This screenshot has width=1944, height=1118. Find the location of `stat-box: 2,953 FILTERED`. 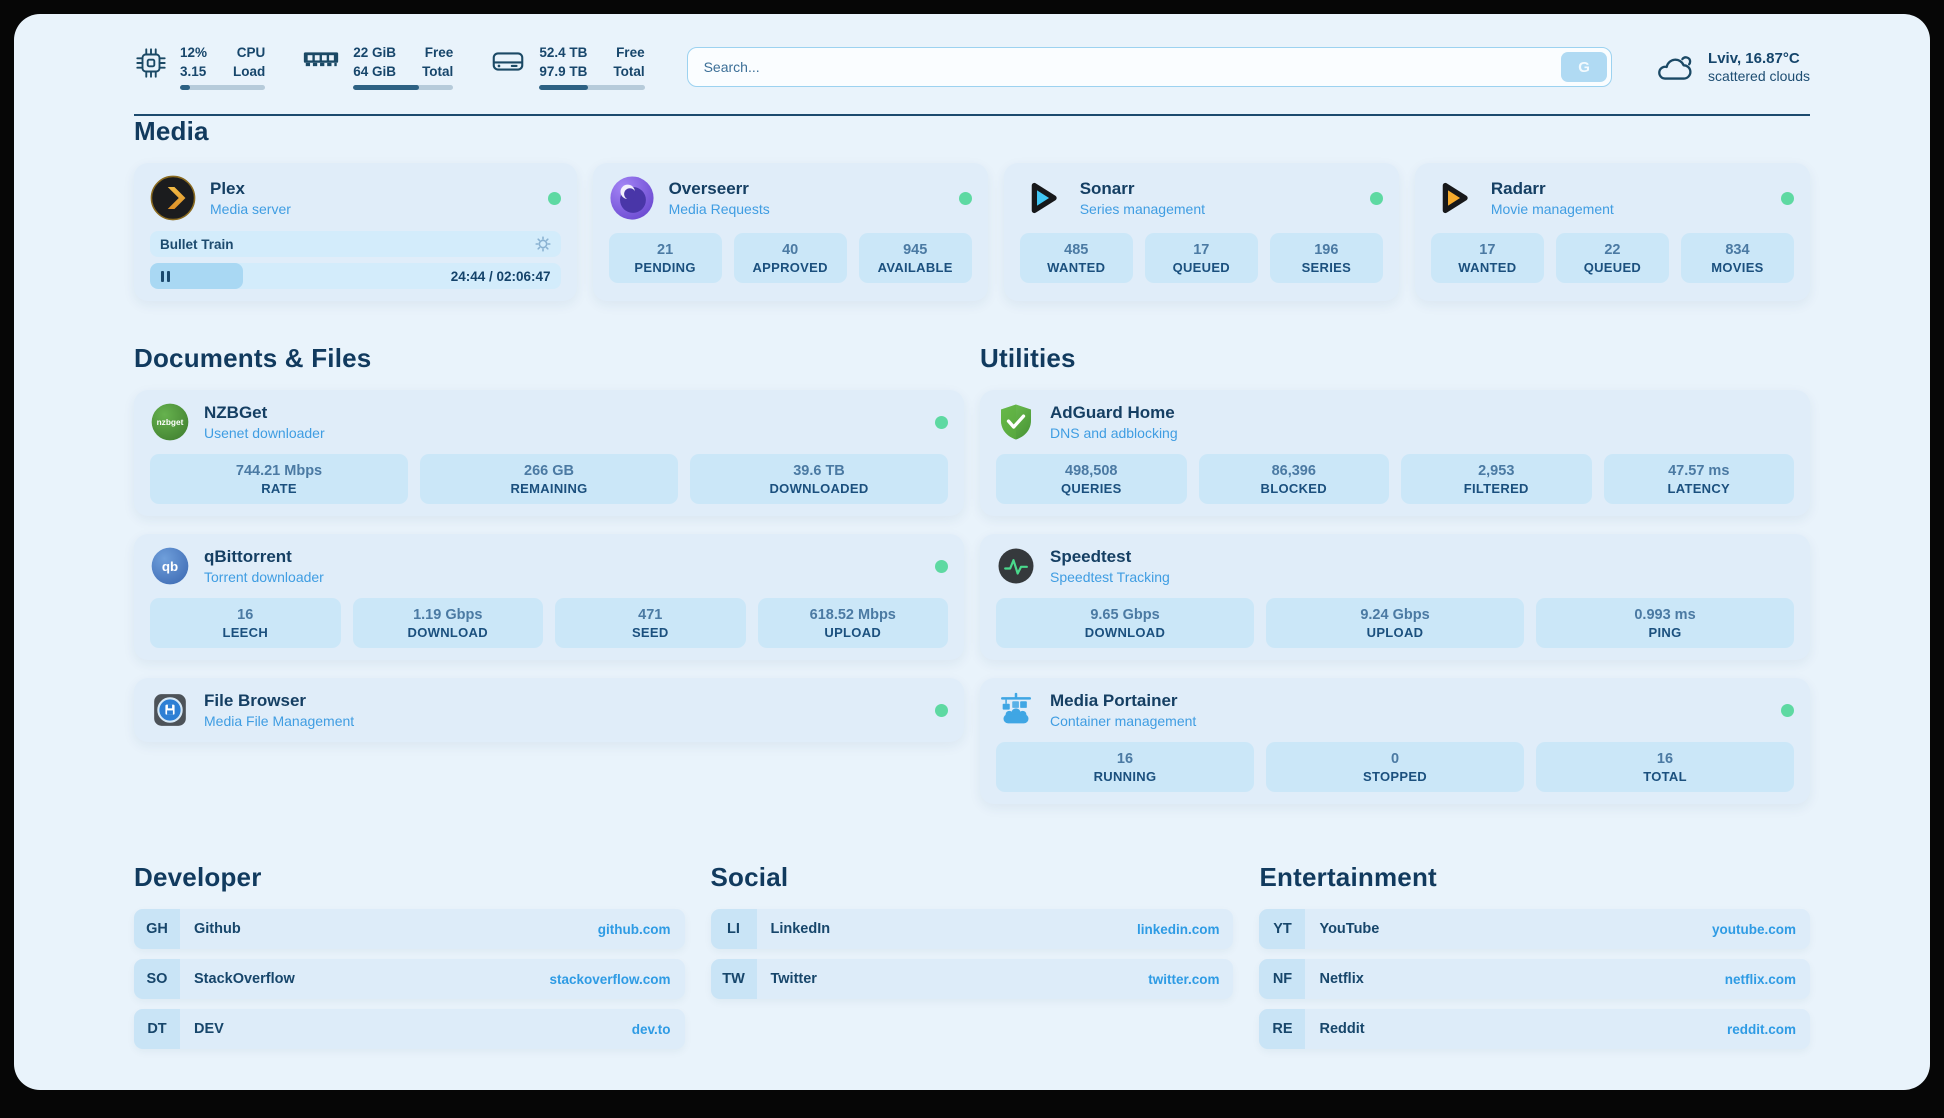

stat-box: 2,953 FILTERED is located at coordinates (1496, 479).